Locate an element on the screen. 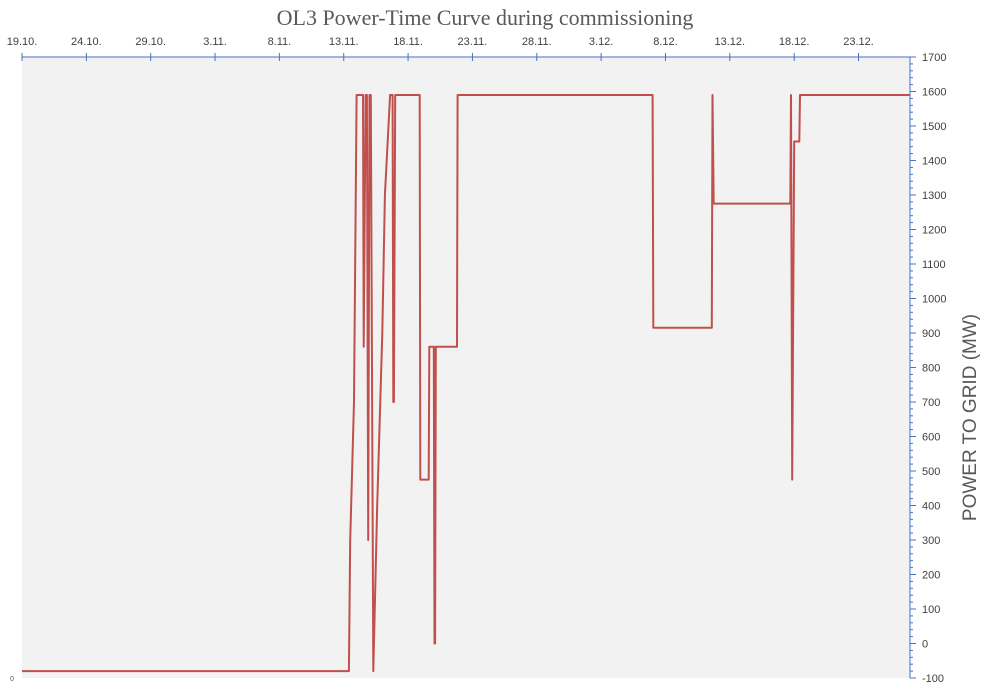 This screenshot has width=986, height=689. x-tick-label: 29.10. is located at coordinates (150, 42).